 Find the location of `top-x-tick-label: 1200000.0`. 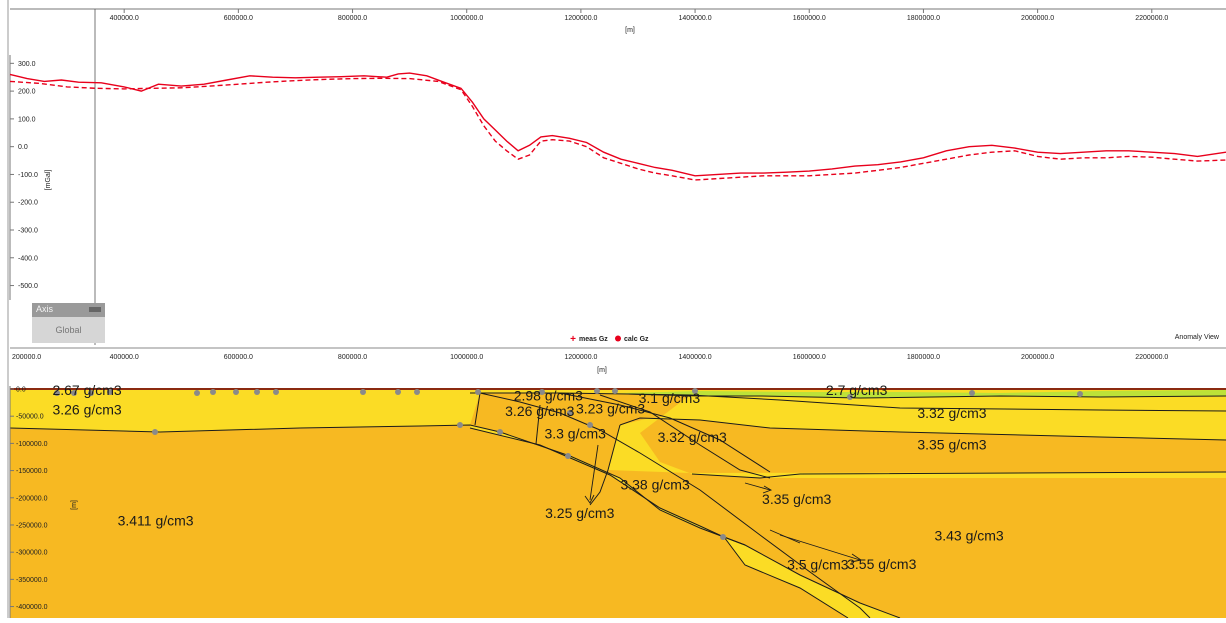

top-x-tick-label: 1200000.0 is located at coordinates (580, 18).